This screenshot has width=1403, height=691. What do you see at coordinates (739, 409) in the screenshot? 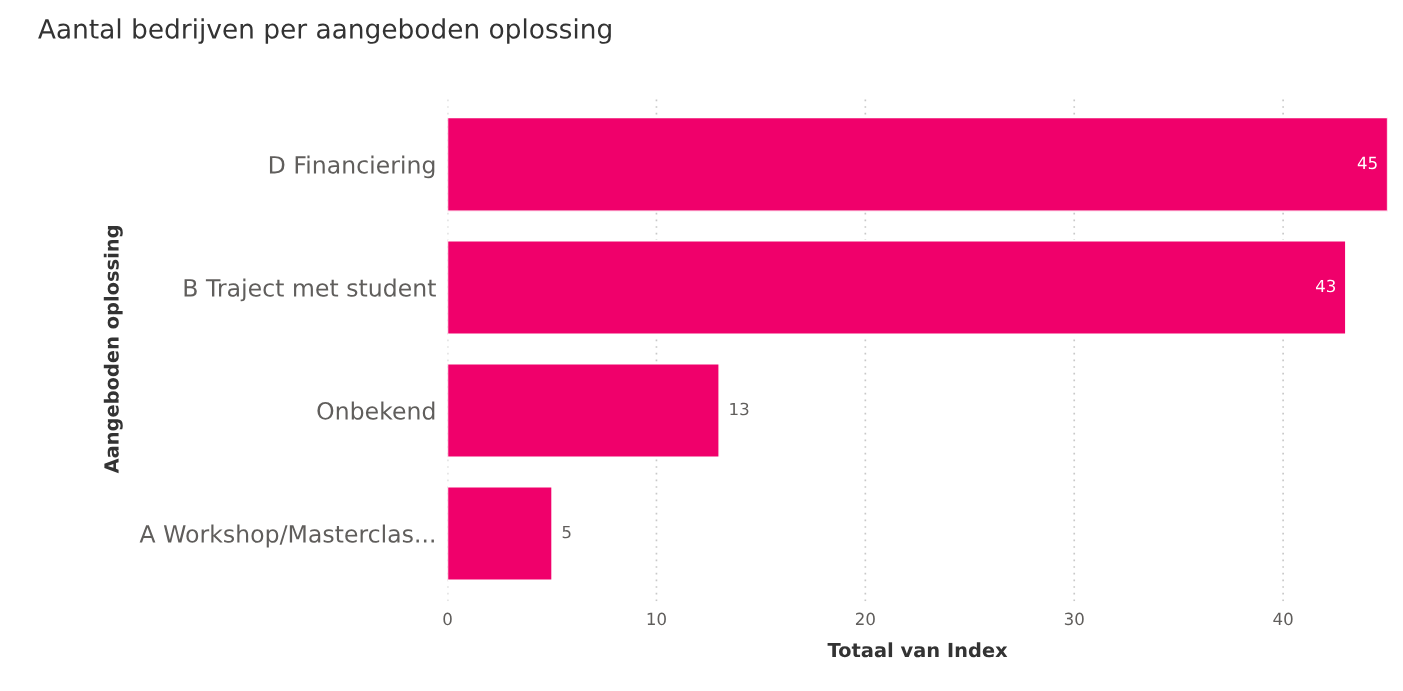
I see `data-label: 13` at bounding box center [739, 409].